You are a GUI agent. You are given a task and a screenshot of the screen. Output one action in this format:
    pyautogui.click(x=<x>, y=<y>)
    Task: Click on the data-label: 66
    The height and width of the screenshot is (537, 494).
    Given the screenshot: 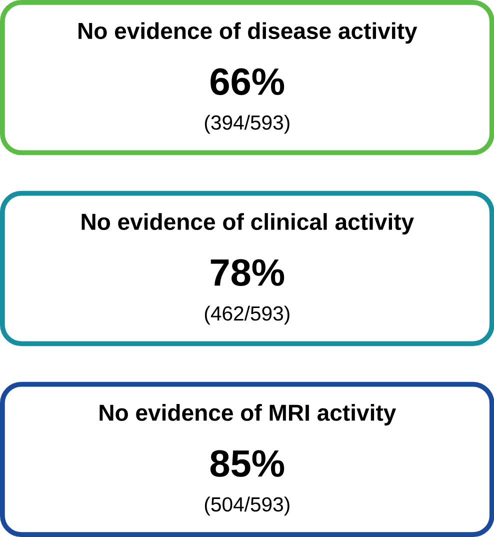 What is the action you would take?
    pyautogui.click(x=230, y=82)
    